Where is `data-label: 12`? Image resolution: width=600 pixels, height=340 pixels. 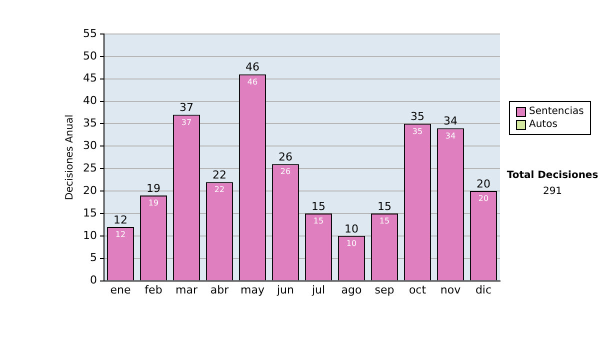
data-label: 12 is located at coordinates (120, 235).